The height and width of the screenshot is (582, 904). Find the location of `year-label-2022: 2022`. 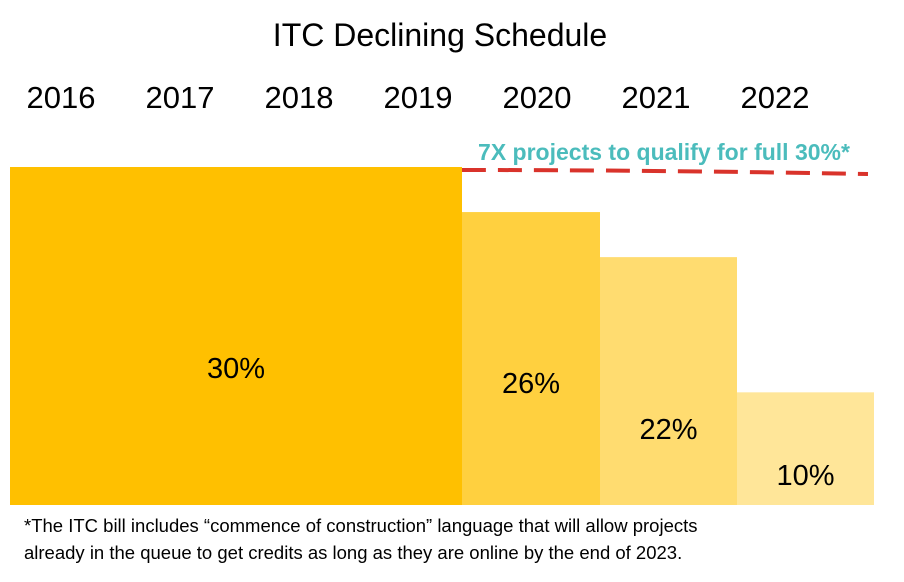

year-label-2022: 2022 is located at coordinates (775, 97).